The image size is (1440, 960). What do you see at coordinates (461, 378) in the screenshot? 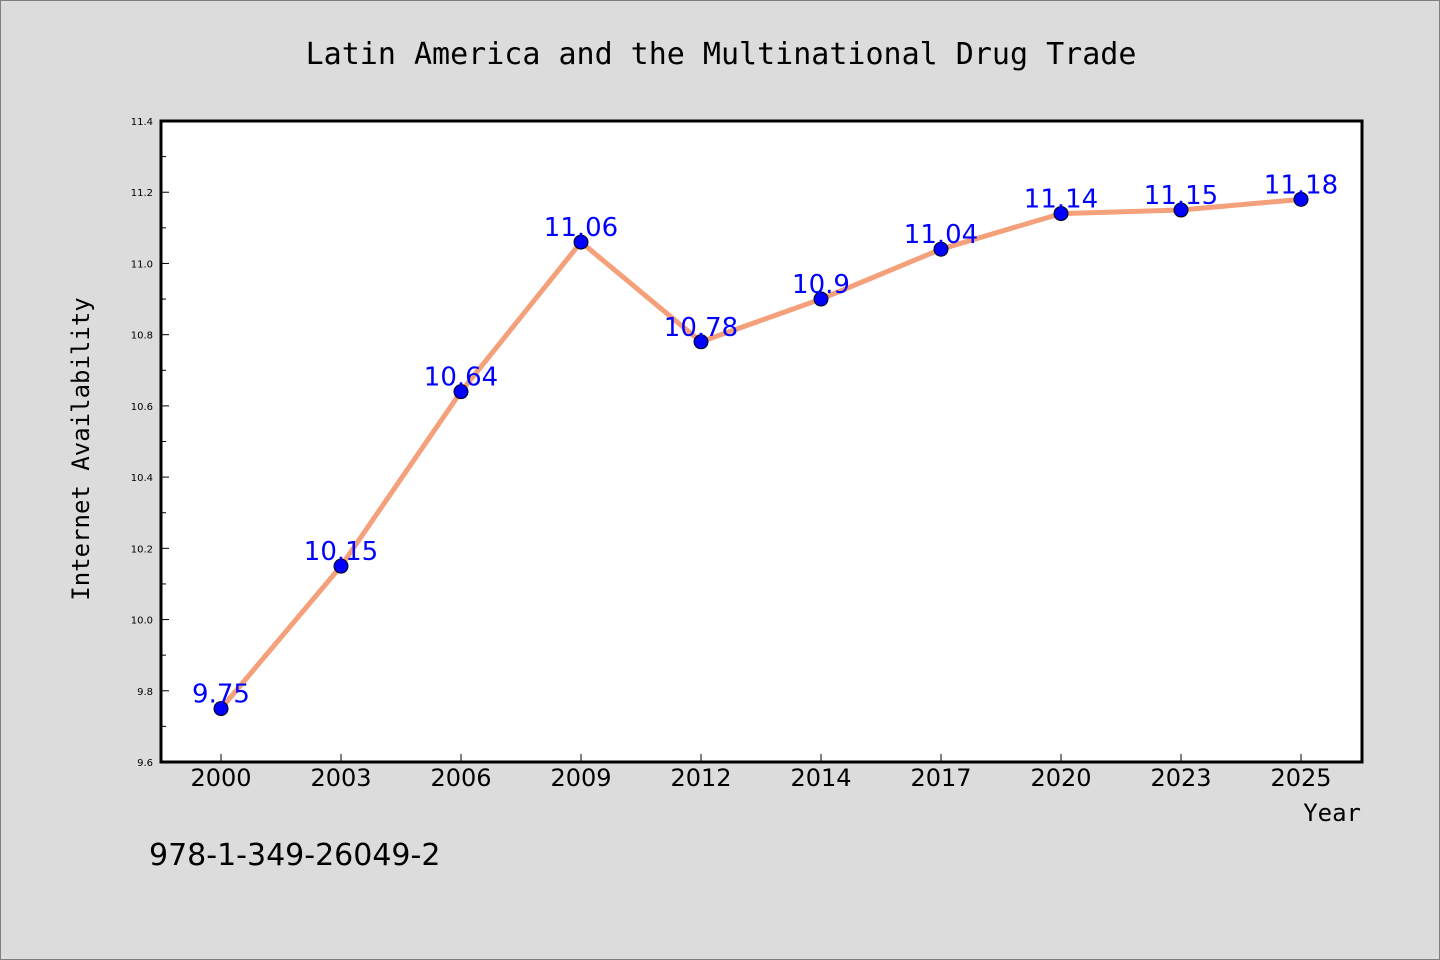
I see `data-label: 10.64` at bounding box center [461, 378].